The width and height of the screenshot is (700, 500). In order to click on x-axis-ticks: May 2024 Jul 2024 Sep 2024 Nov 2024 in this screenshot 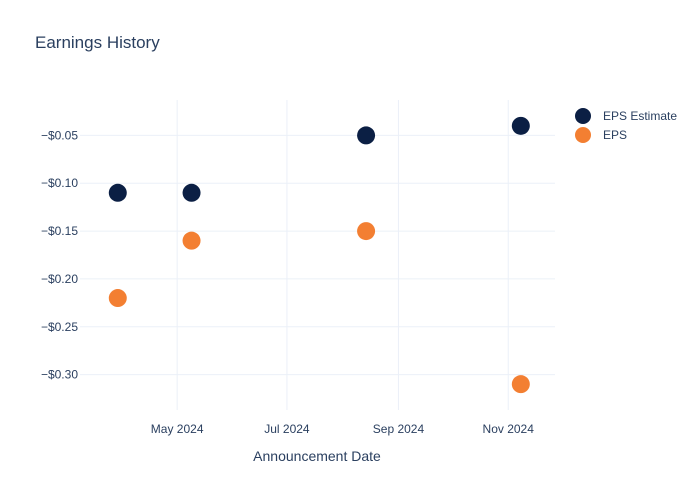, I will do `click(342, 429)`.